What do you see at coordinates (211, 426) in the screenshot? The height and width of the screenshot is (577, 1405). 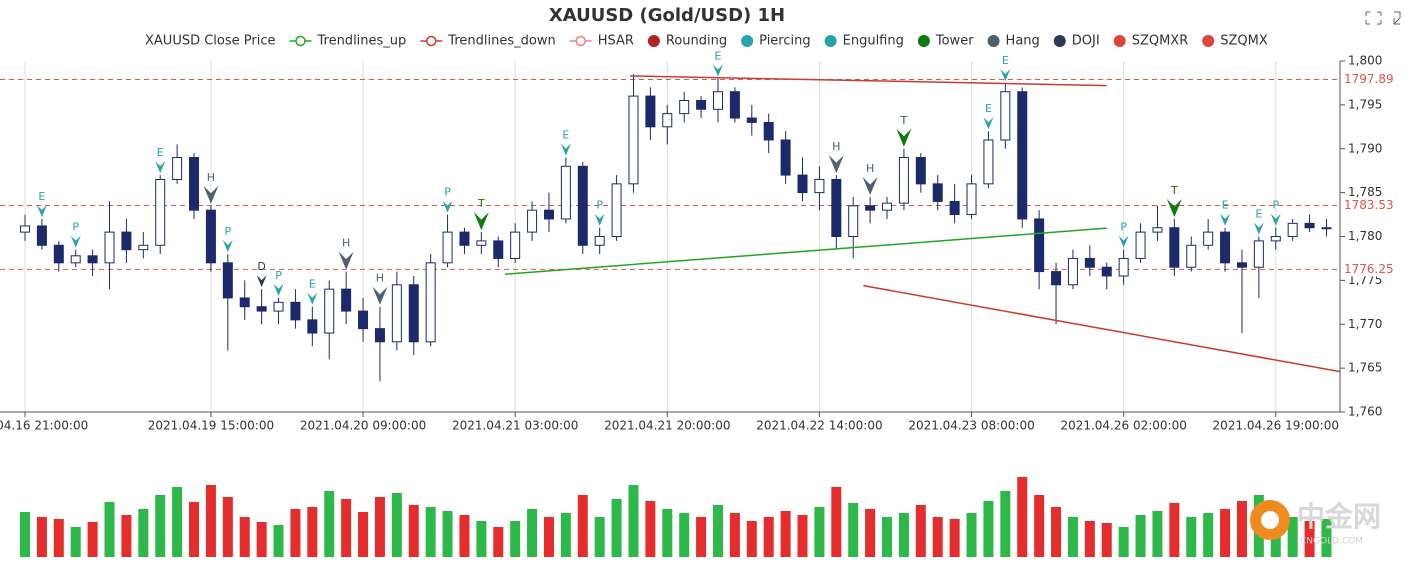 I see `x-tick-label: 2021.04.19 15:00:00` at bounding box center [211, 426].